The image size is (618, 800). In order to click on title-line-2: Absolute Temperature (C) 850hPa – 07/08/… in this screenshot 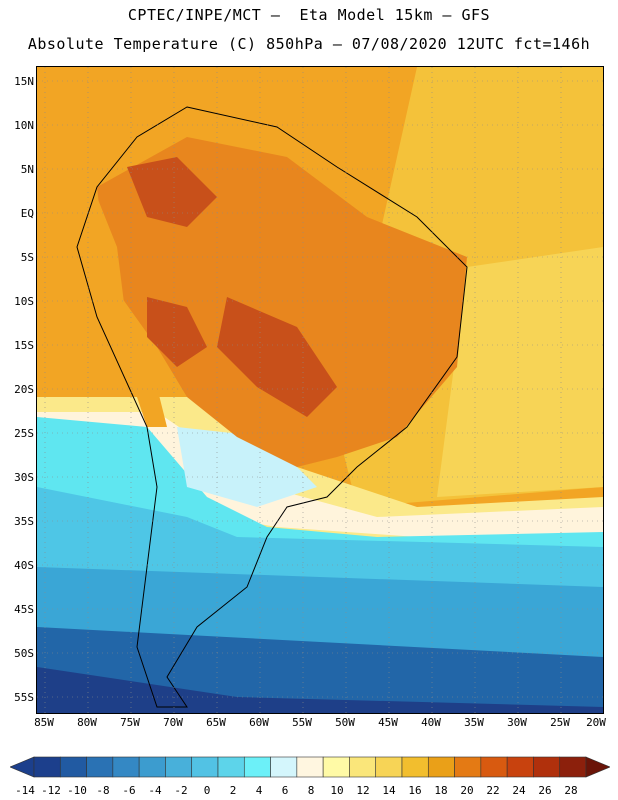, I will do `click(309, 44)`.